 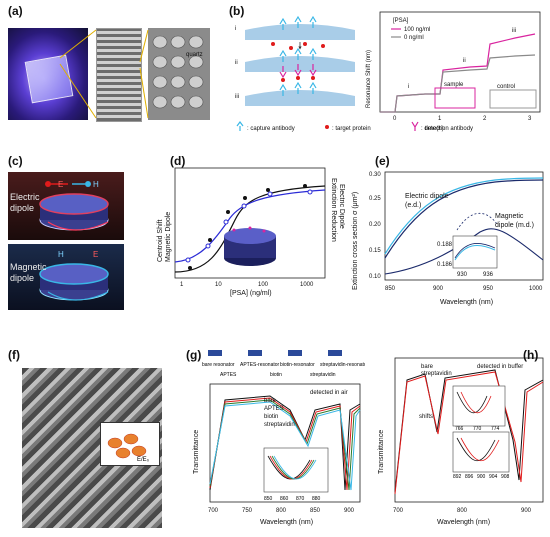 I want to click on electric-dipole-label: Electric, so click(x=25, y=197).